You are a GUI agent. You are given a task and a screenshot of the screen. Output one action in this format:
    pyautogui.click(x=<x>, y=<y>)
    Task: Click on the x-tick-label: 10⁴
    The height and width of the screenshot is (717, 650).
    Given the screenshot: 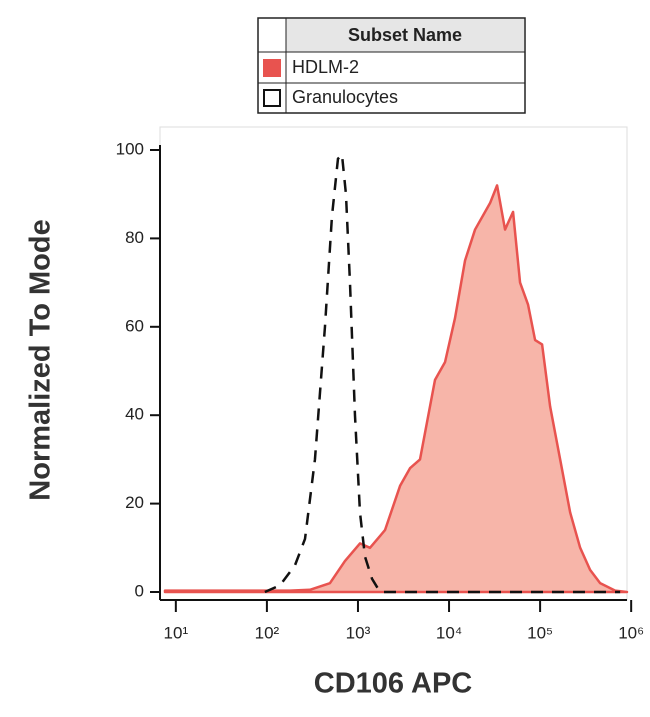 What is the action you would take?
    pyautogui.click(x=449, y=632)
    